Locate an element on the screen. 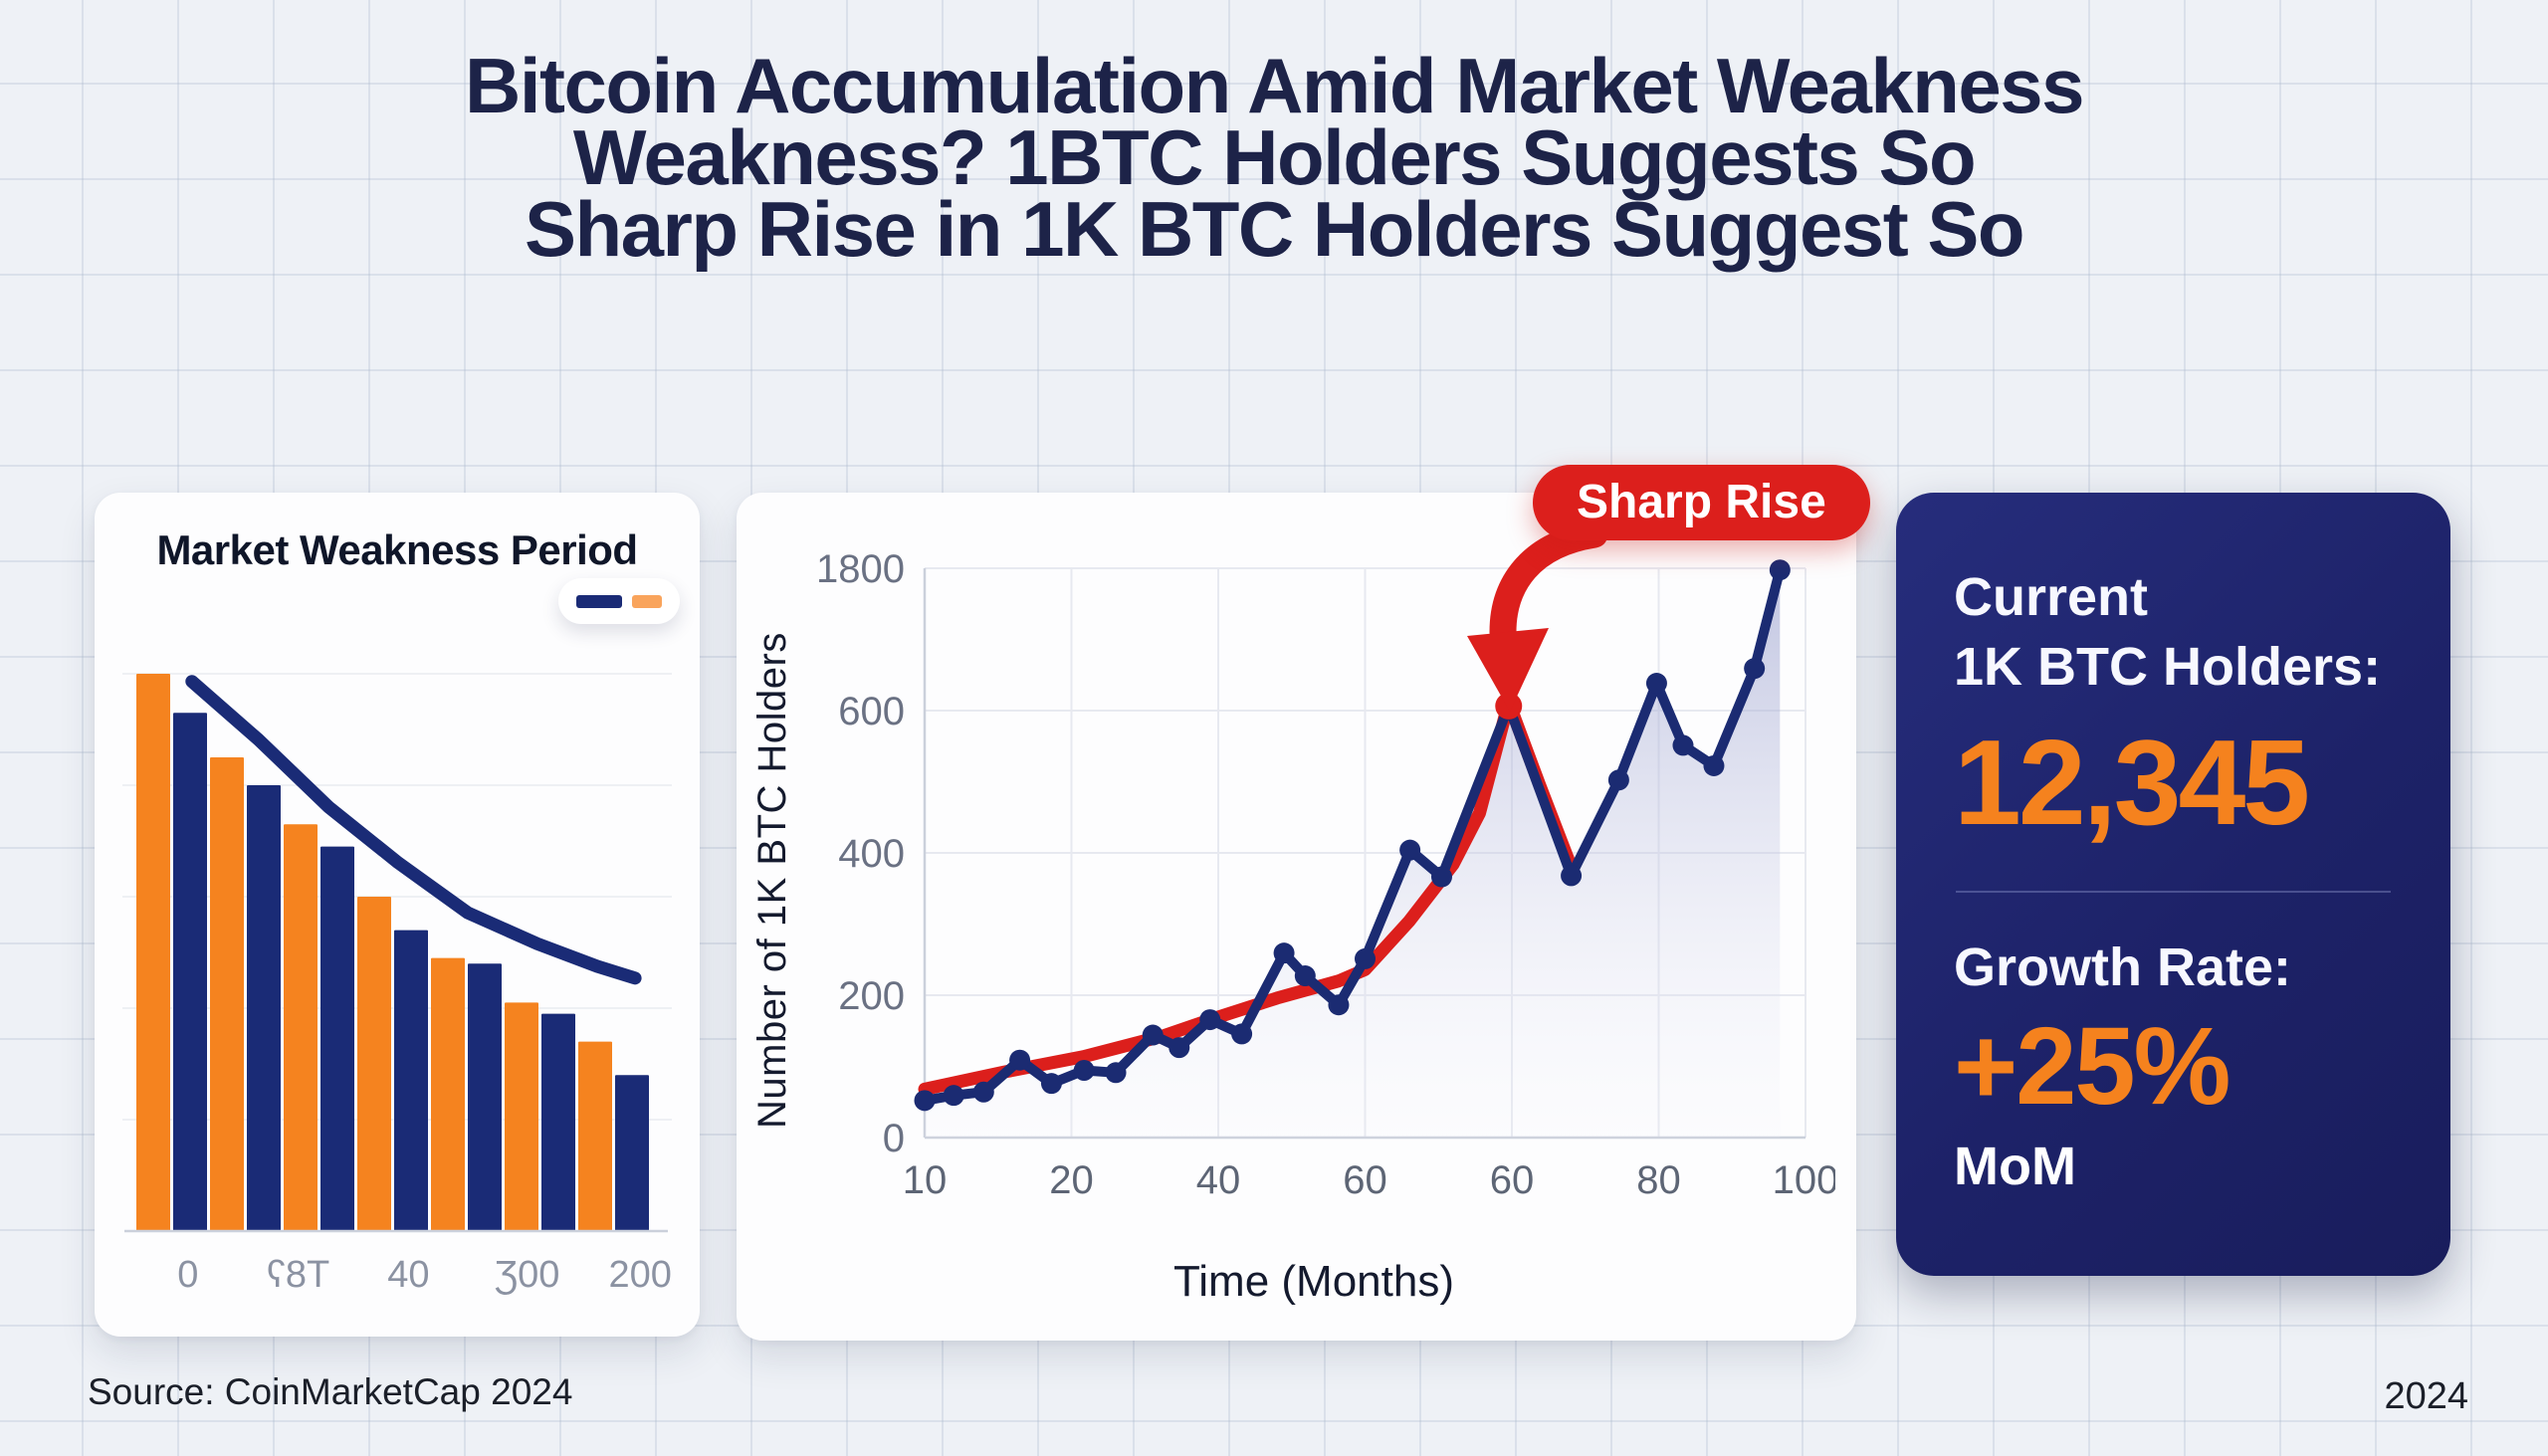  legend-pill is located at coordinates (619, 601).